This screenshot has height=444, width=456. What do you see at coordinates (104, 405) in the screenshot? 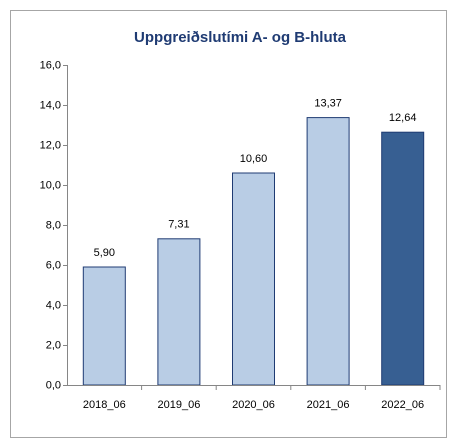
I see `x-tick-label: 2018_06` at bounding box center [104, 405].